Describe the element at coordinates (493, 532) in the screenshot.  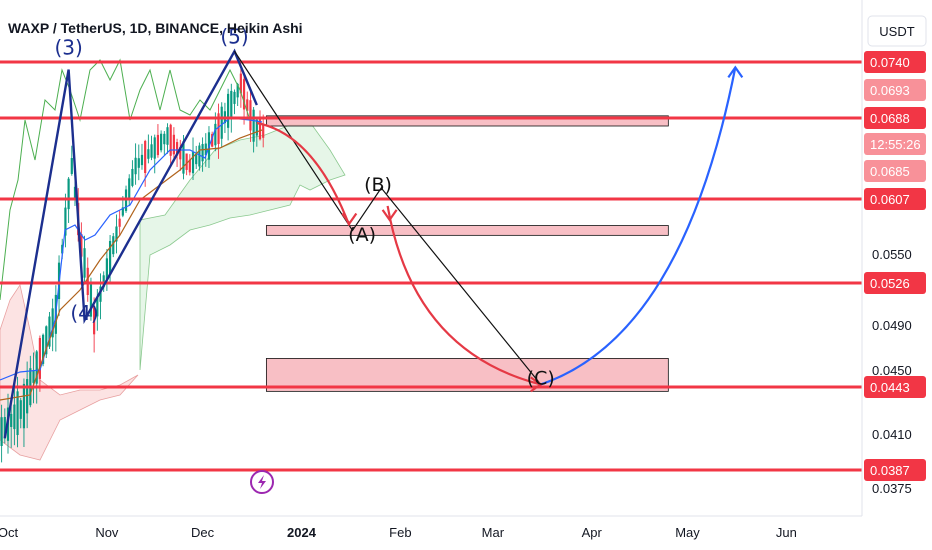
I see `time-tick-label: Mar` at that location.